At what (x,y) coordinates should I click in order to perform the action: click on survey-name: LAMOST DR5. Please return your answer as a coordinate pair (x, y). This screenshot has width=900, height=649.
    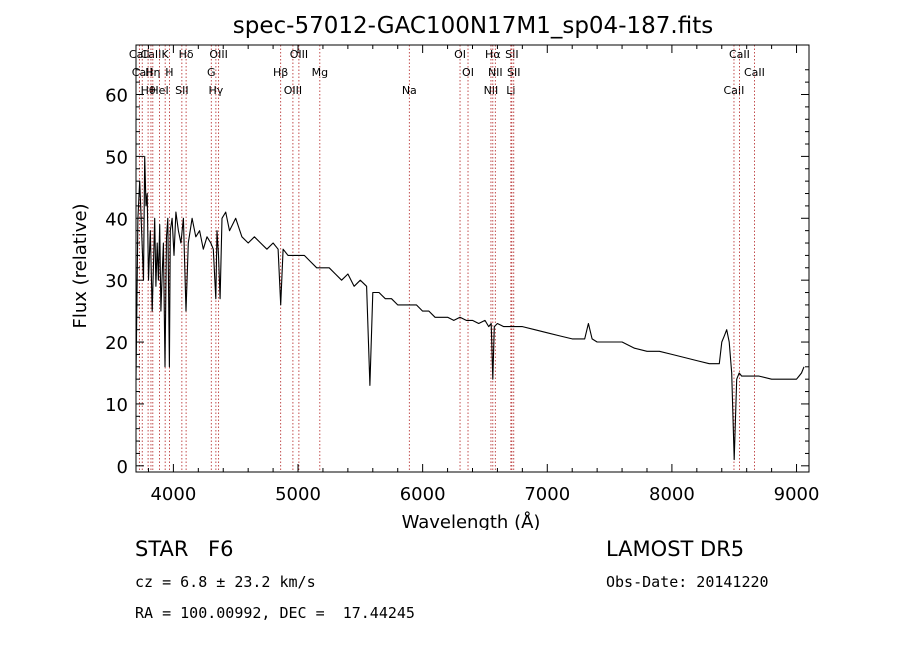
    Looking at the image, I should click on (675, 549).